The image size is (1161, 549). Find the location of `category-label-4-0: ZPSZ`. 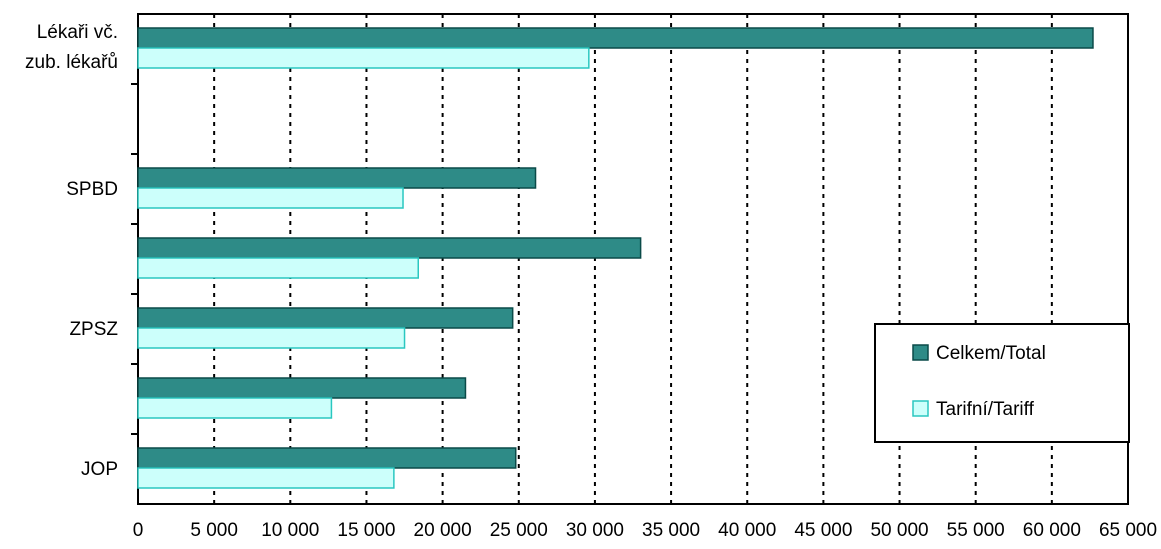

category-label-4-0: ZPSZ is located at coordinates (93, 329).